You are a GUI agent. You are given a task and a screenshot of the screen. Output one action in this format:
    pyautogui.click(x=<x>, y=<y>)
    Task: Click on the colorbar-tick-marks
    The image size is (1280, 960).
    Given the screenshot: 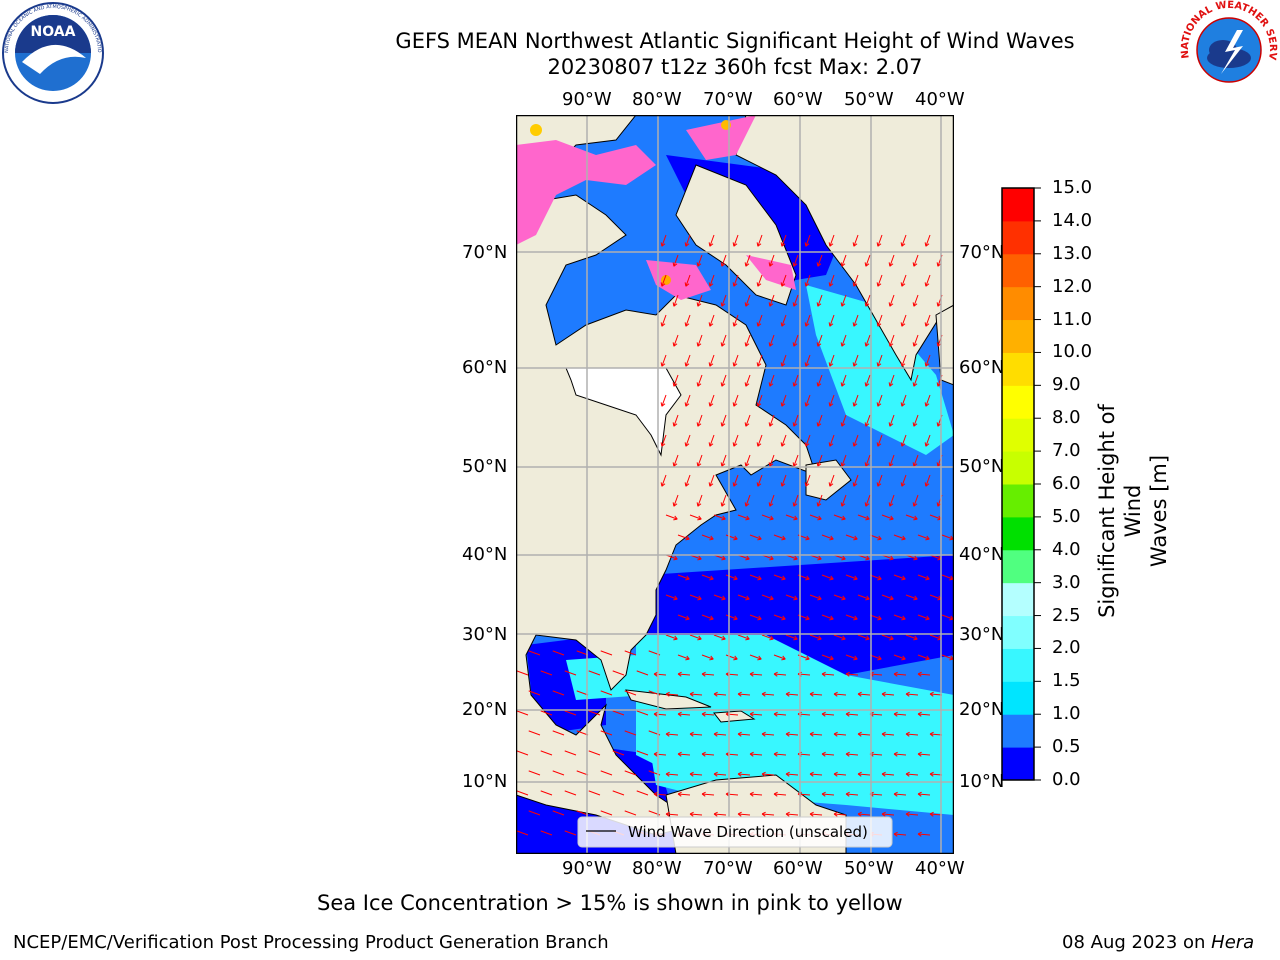 What is the action you would take?
    pyautogui.click(x=1037, y=484)
    